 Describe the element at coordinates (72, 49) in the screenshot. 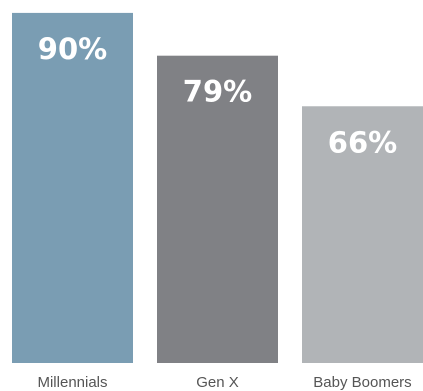

I see `value-label-millennials: 90%` at that location.